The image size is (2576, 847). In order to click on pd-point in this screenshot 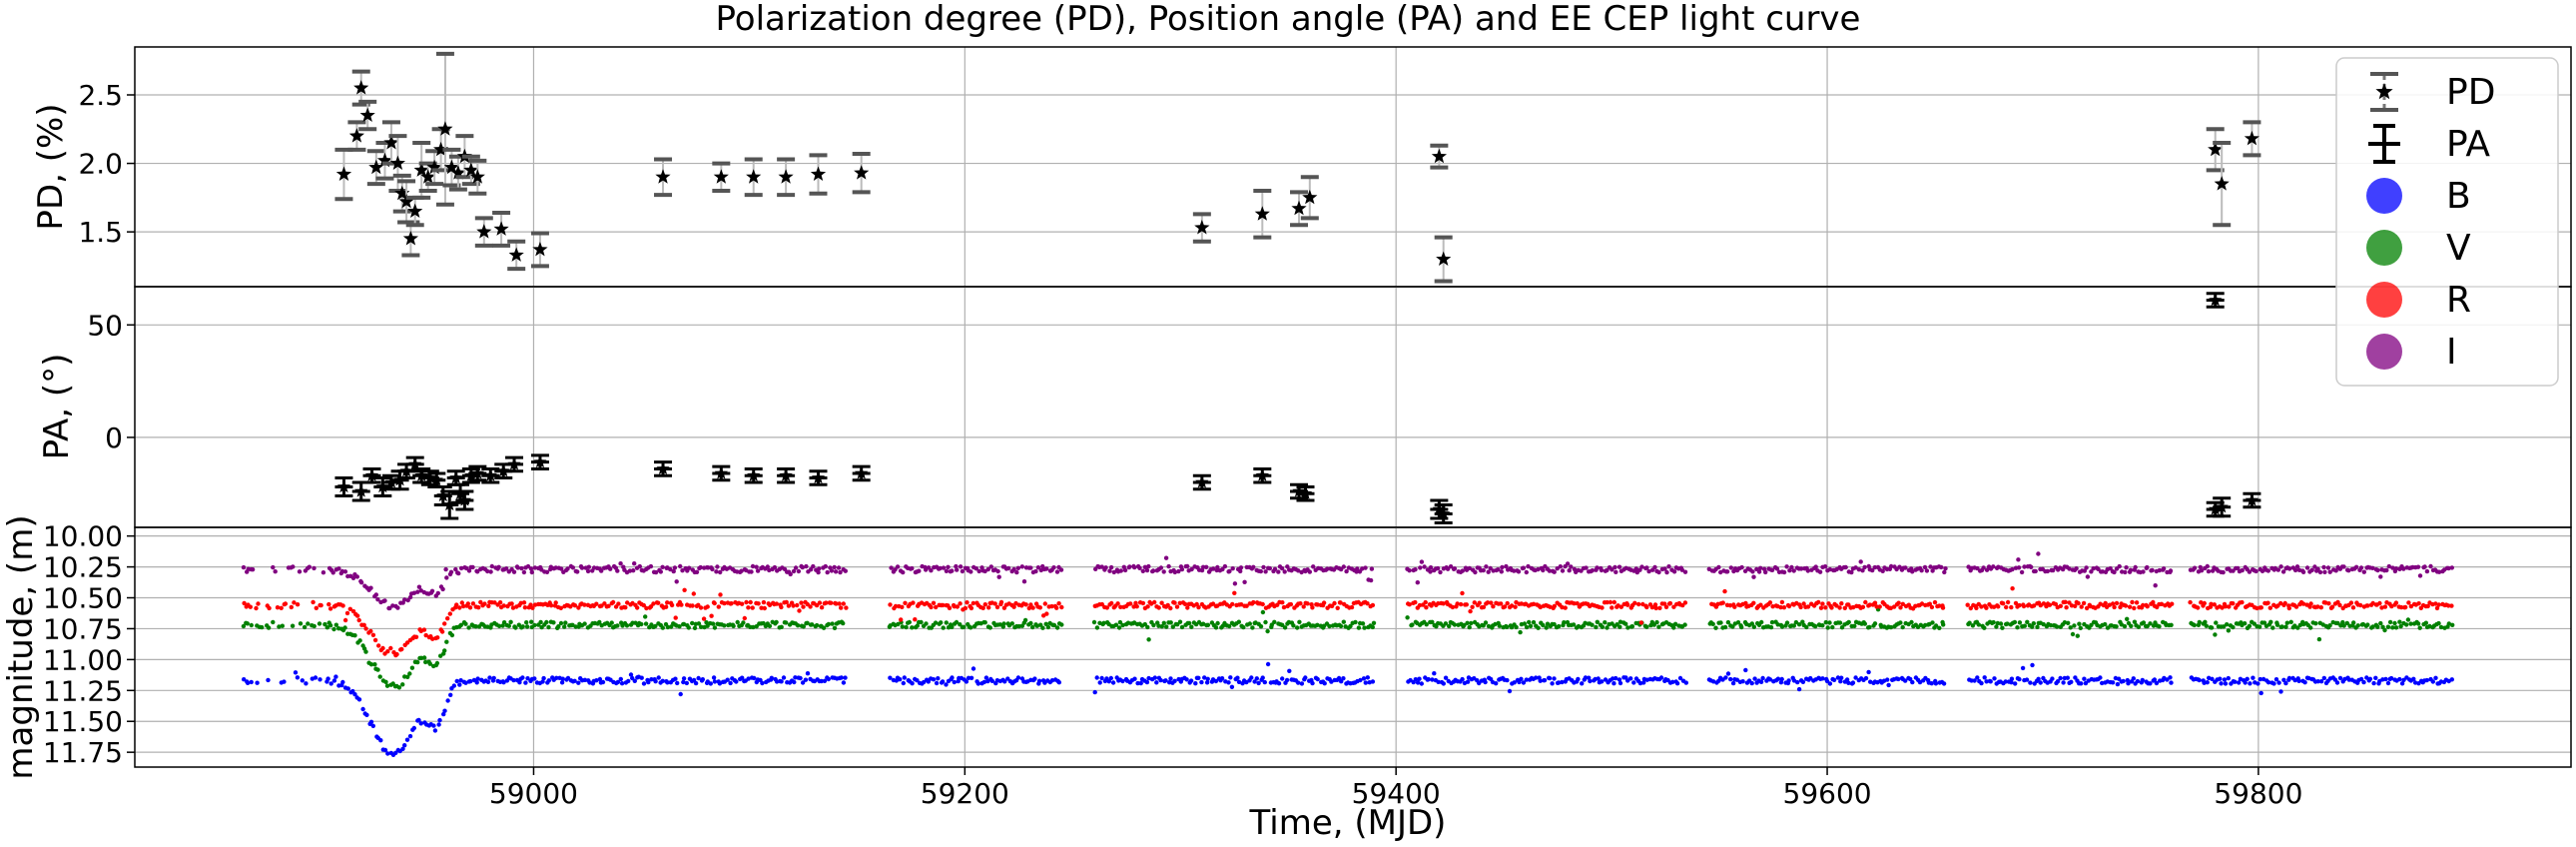, I will do `click(818, 175)`.